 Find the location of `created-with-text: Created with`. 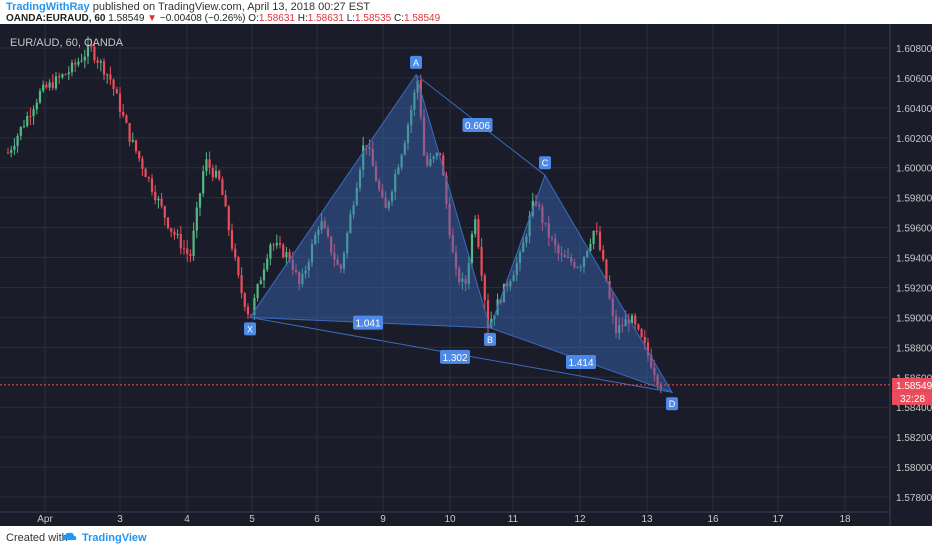

created-with-text: Created with is located at coordinates (37, 538).